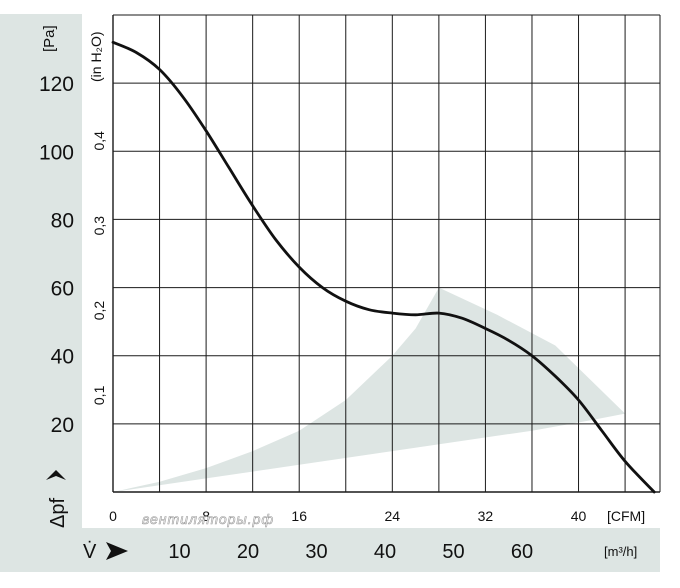 The image size is (680, 588). I want to click on y-tick-label-inh2o: 0,1, so click(99, 395).